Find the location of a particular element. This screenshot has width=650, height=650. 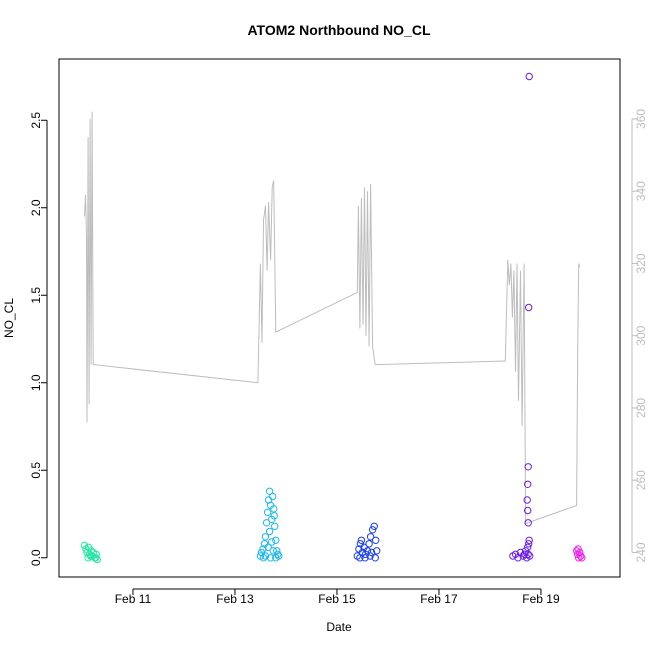

y-tick-label: 2.0 is located at coordinates (36, 207).